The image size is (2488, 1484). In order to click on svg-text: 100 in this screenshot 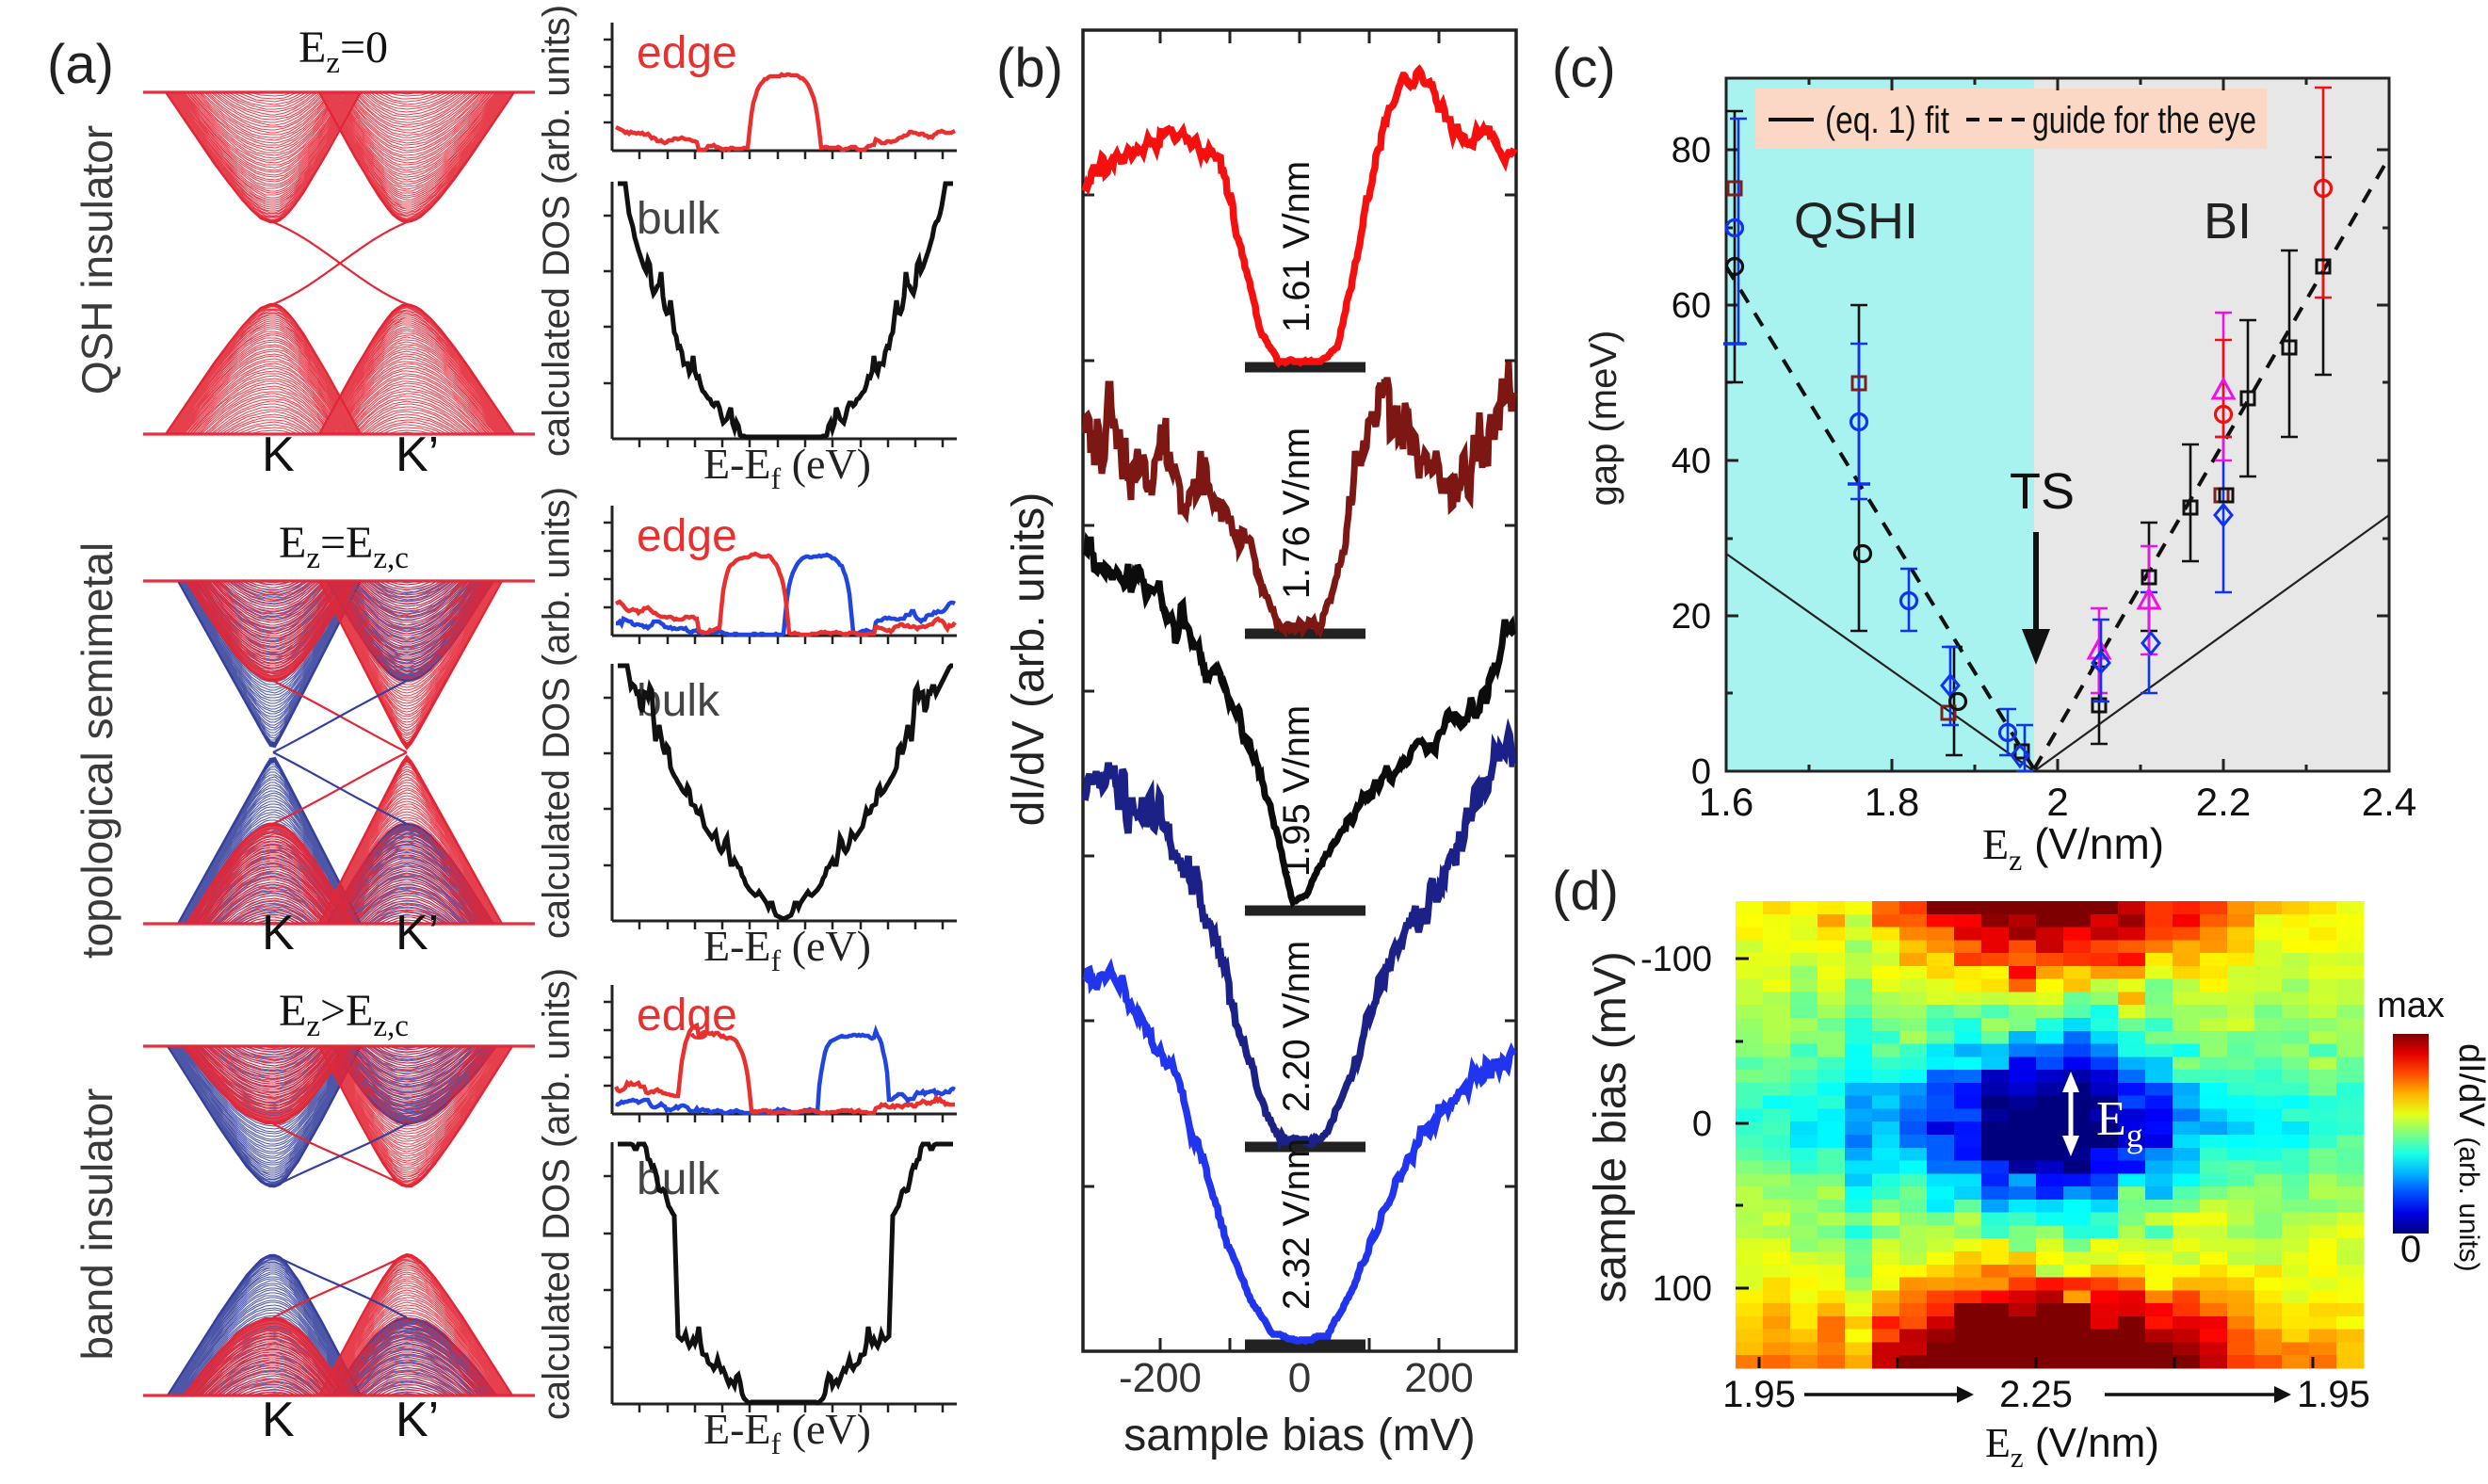, I will do `click(1682, 1289)`.